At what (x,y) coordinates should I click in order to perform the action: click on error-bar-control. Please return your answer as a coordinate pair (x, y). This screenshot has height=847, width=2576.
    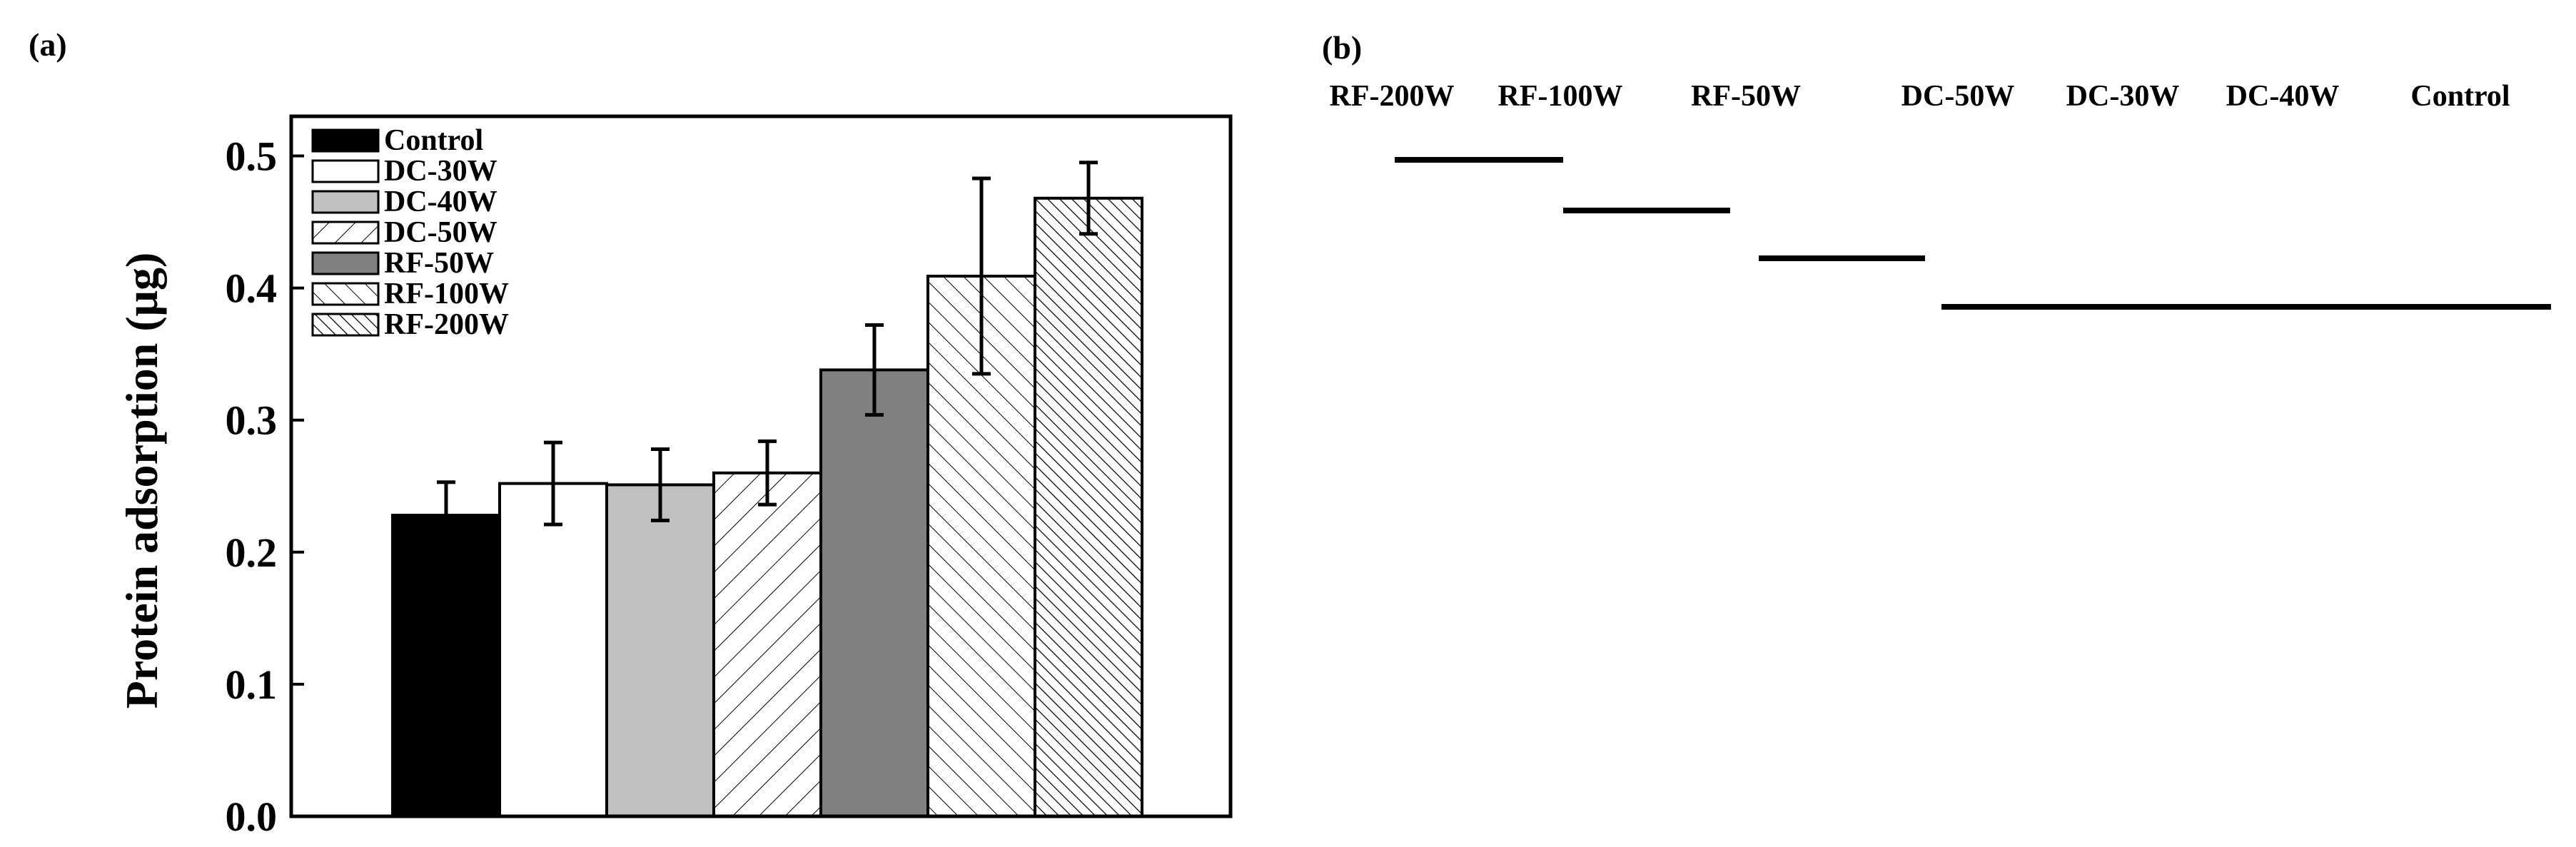
    Looking at the image, I should click on (446, 515).